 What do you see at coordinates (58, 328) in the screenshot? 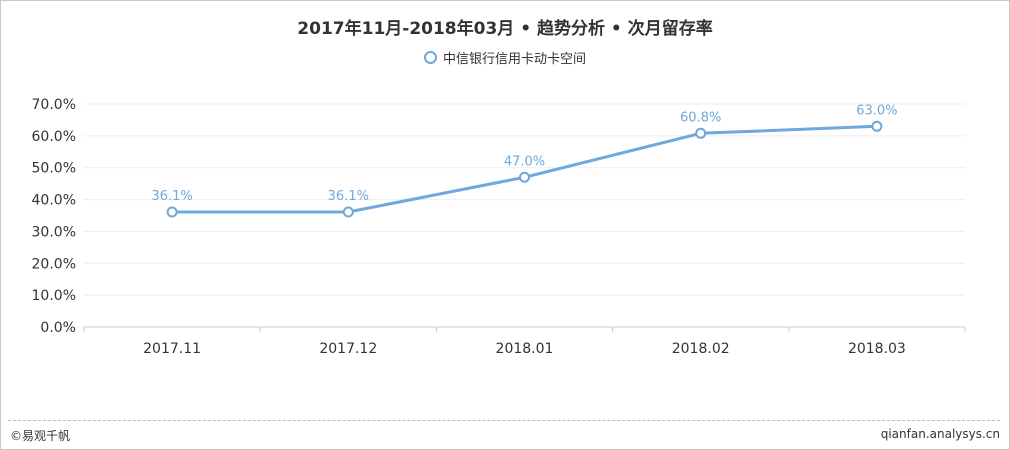
I see `y-tick-label: 0.0%` at bounding box center [58, 328].